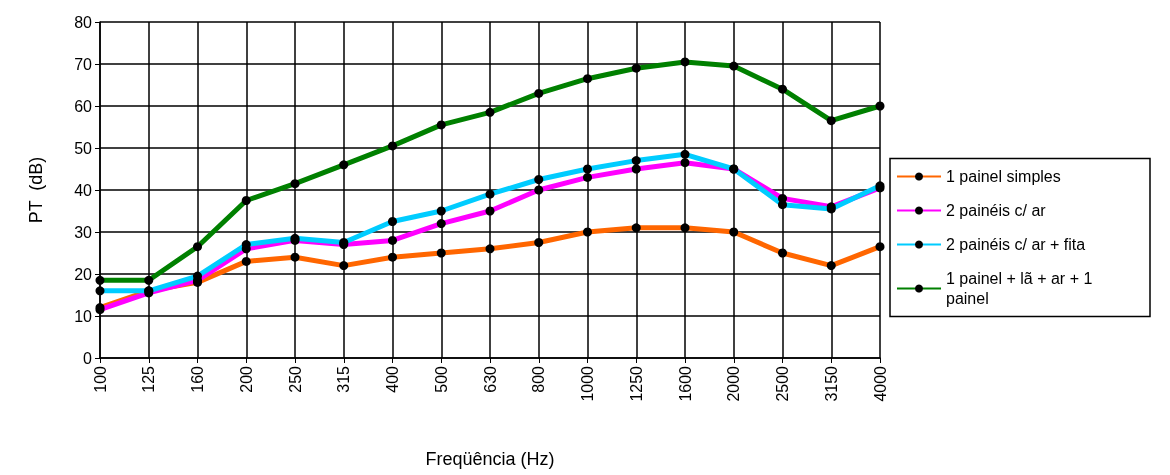 The width and height of the screenshot is (1170, 475). Describe the element at coordinates (685, 383) in the screenshot. I see `x-tick-label: 1600` at that location.